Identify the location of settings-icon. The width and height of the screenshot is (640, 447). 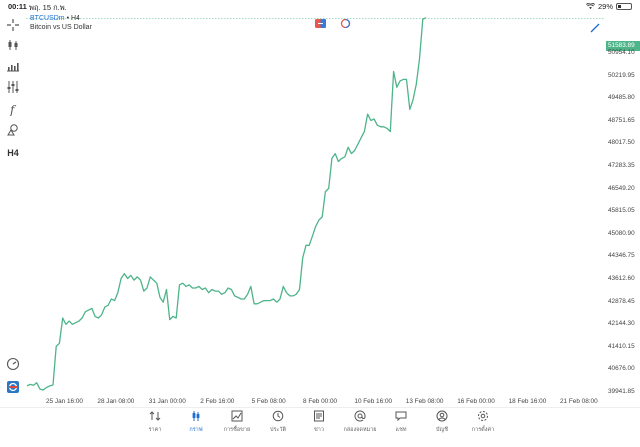
(483, 416).